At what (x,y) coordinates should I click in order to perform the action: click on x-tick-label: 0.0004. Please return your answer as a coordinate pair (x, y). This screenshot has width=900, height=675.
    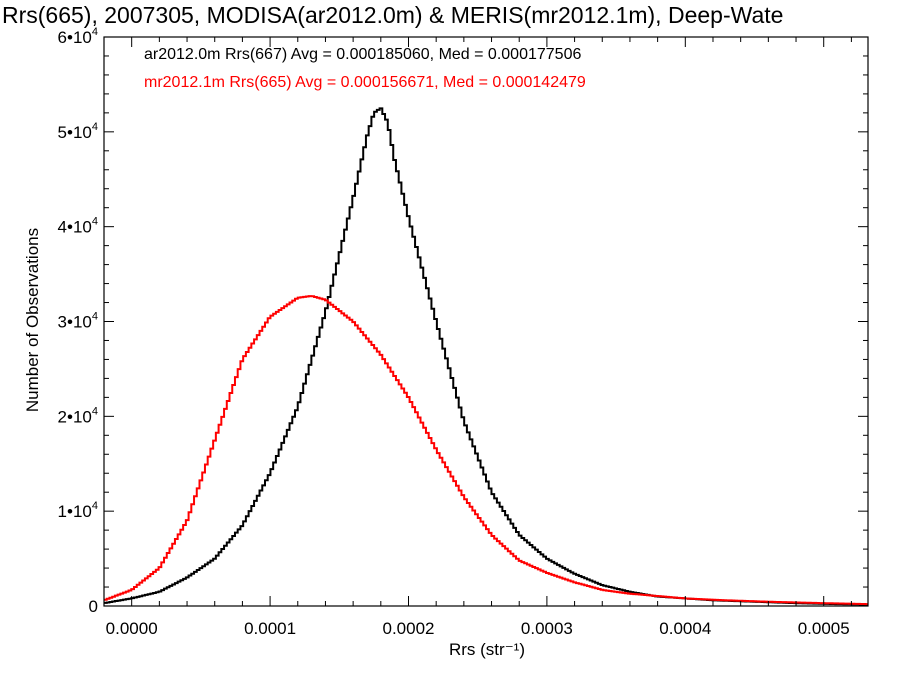
    Looking at the image, I should click on (685, 628).